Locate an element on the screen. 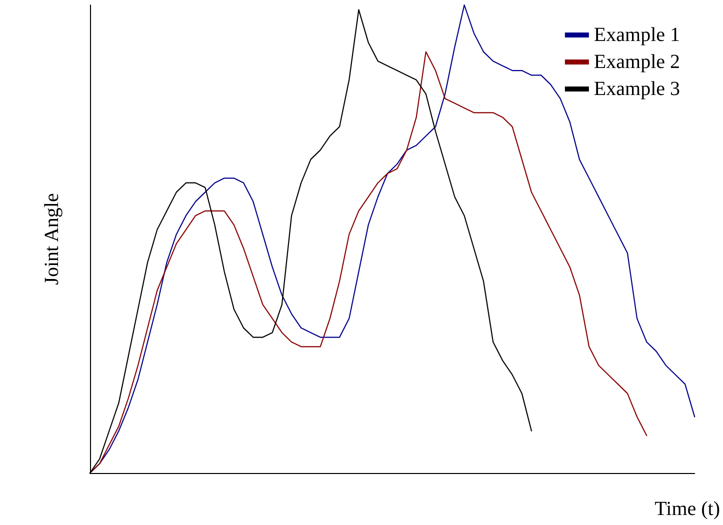 This screenshot has height=525, width=723. legend-label: Example 2 is located at coordinates (637, 62).